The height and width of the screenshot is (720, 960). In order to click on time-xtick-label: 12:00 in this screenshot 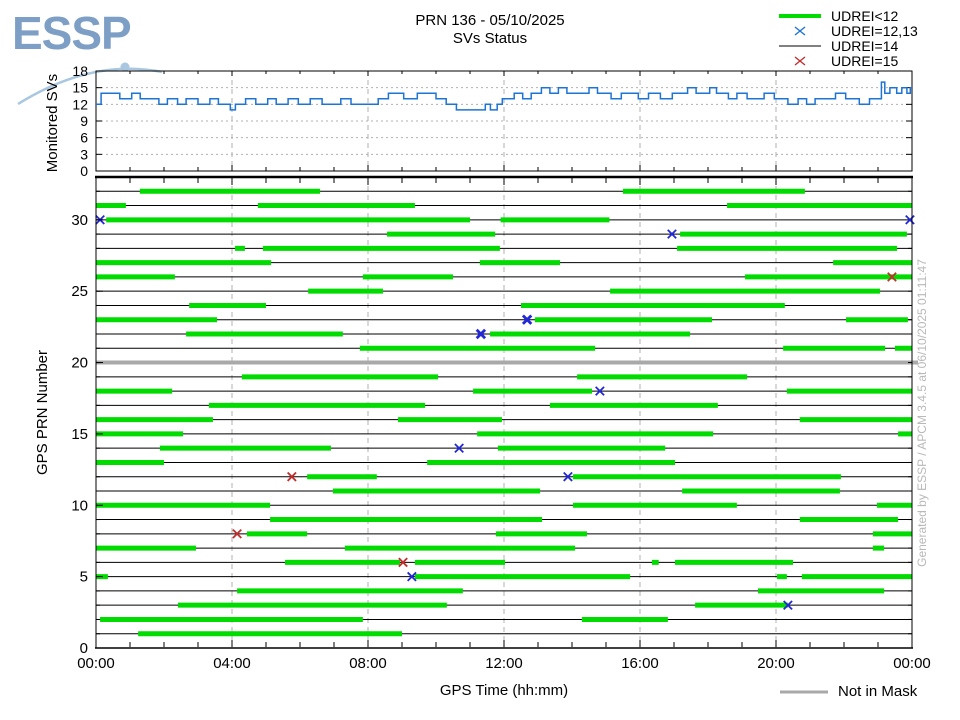, I will do `click(504, 663)`.